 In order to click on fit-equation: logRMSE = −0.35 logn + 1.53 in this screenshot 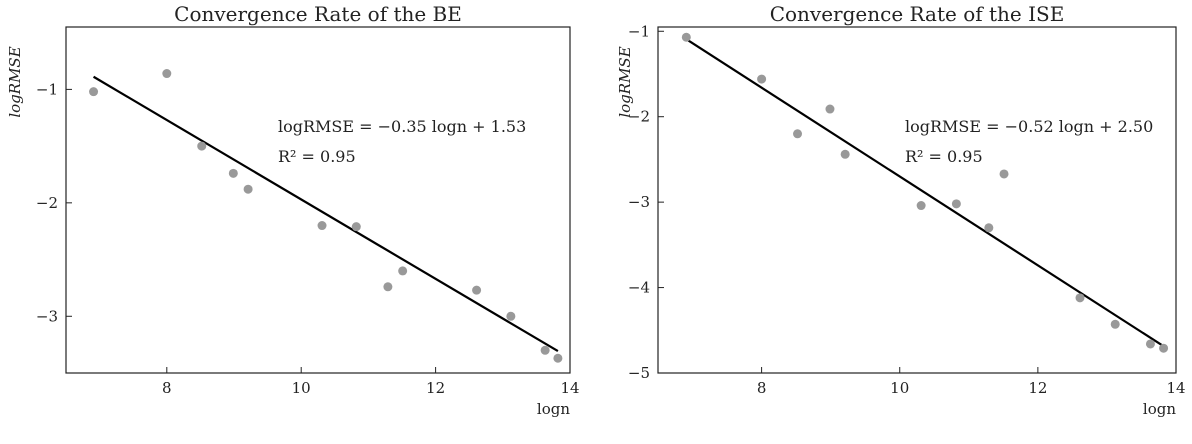, I will do `click(402, 126)`.